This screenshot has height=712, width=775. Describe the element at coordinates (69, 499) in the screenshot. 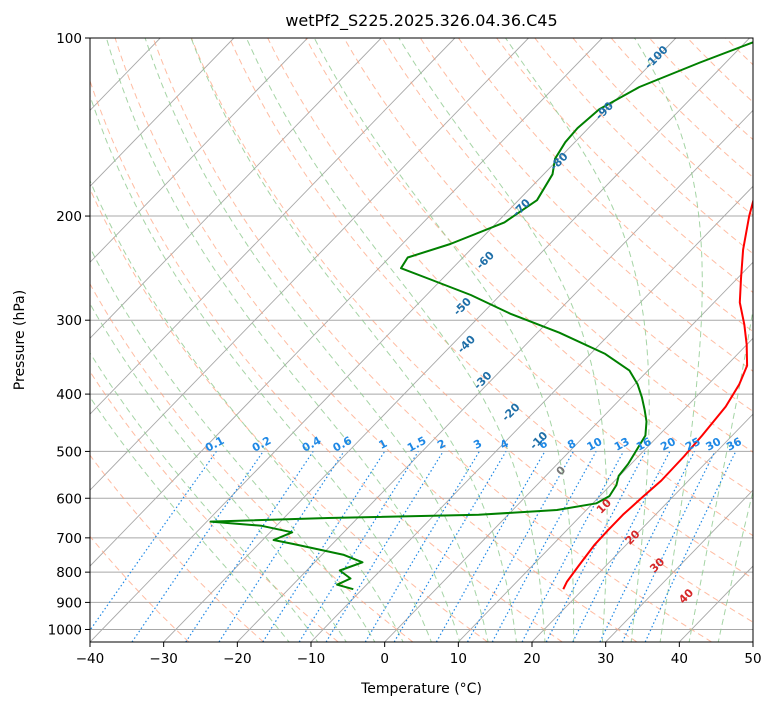

I see `y-tick-label: 600` at that location.